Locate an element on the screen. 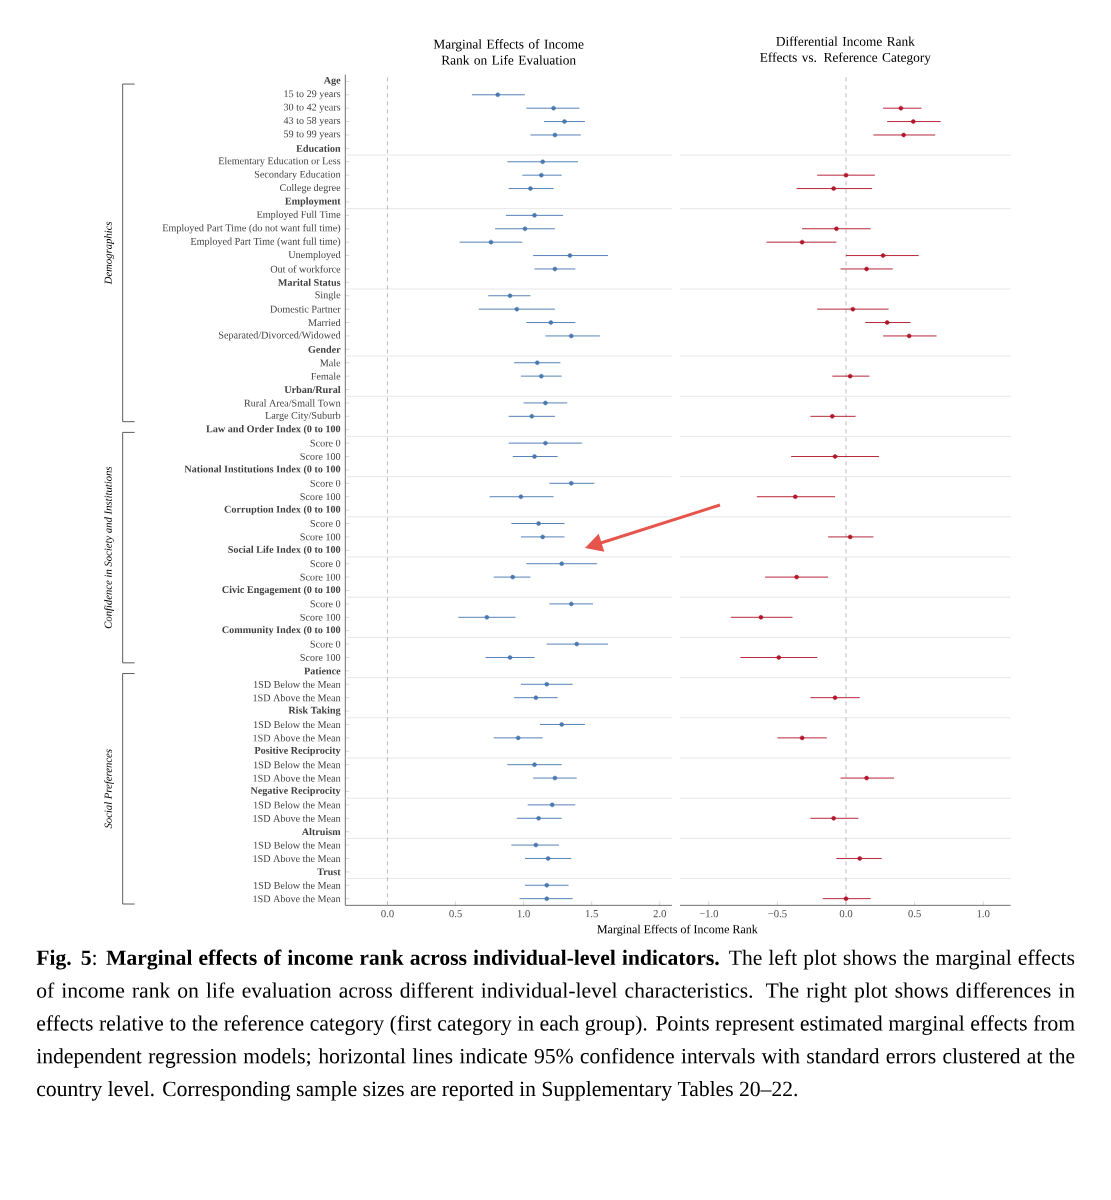  y-tick-label: Social Life Index (0 to 100 is located at coordinates (284, 550).